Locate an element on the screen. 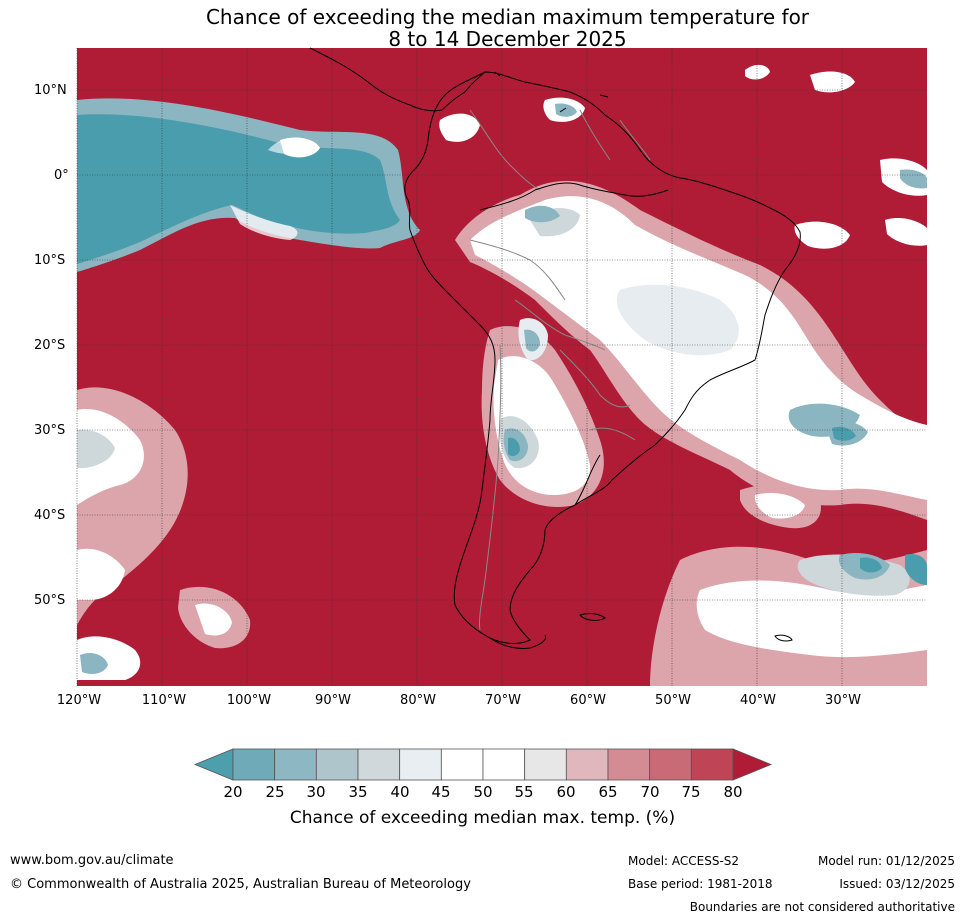 The image size is (965, 919). border-colombia-venezuela is located at coordinates (505, 150).